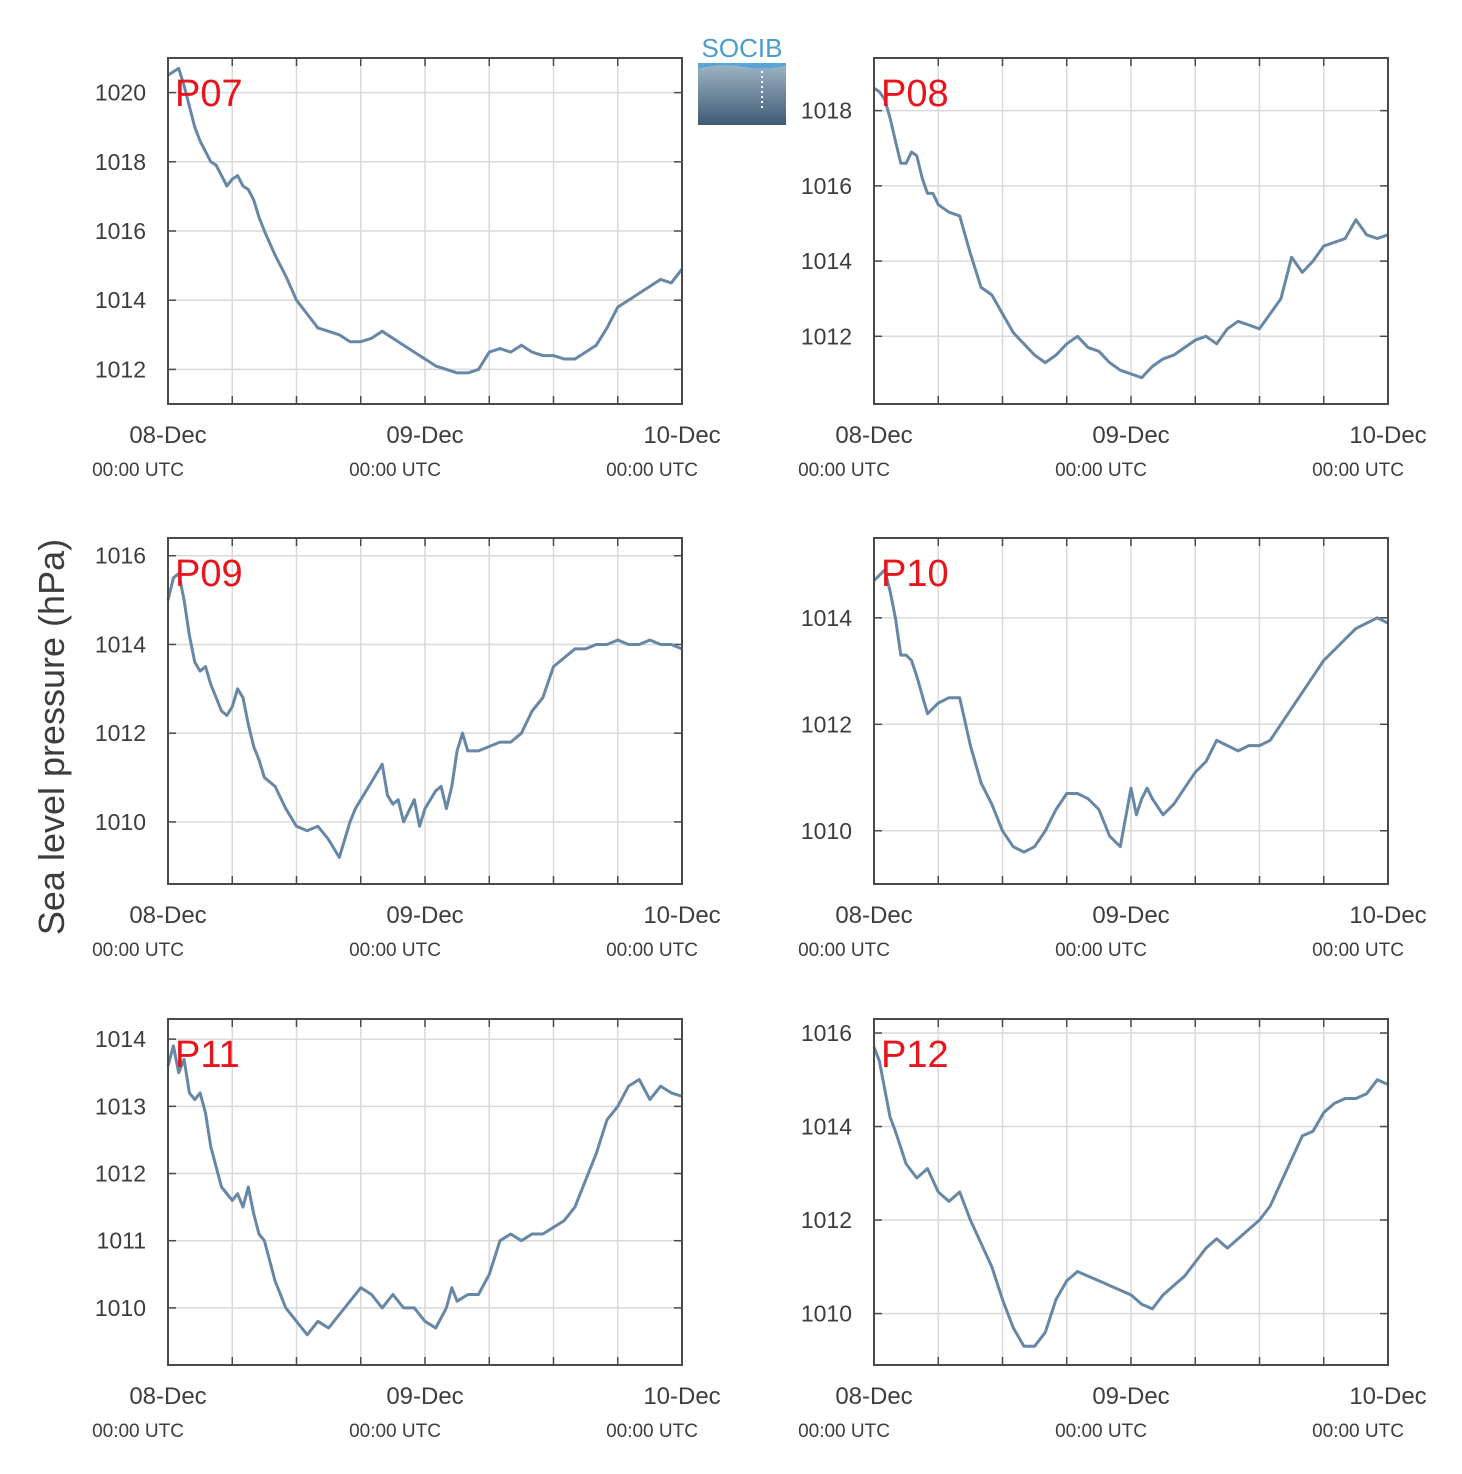 This screenshot has width=1462, height=1474. I want to click on panel-label: P10, so click(915, 574).